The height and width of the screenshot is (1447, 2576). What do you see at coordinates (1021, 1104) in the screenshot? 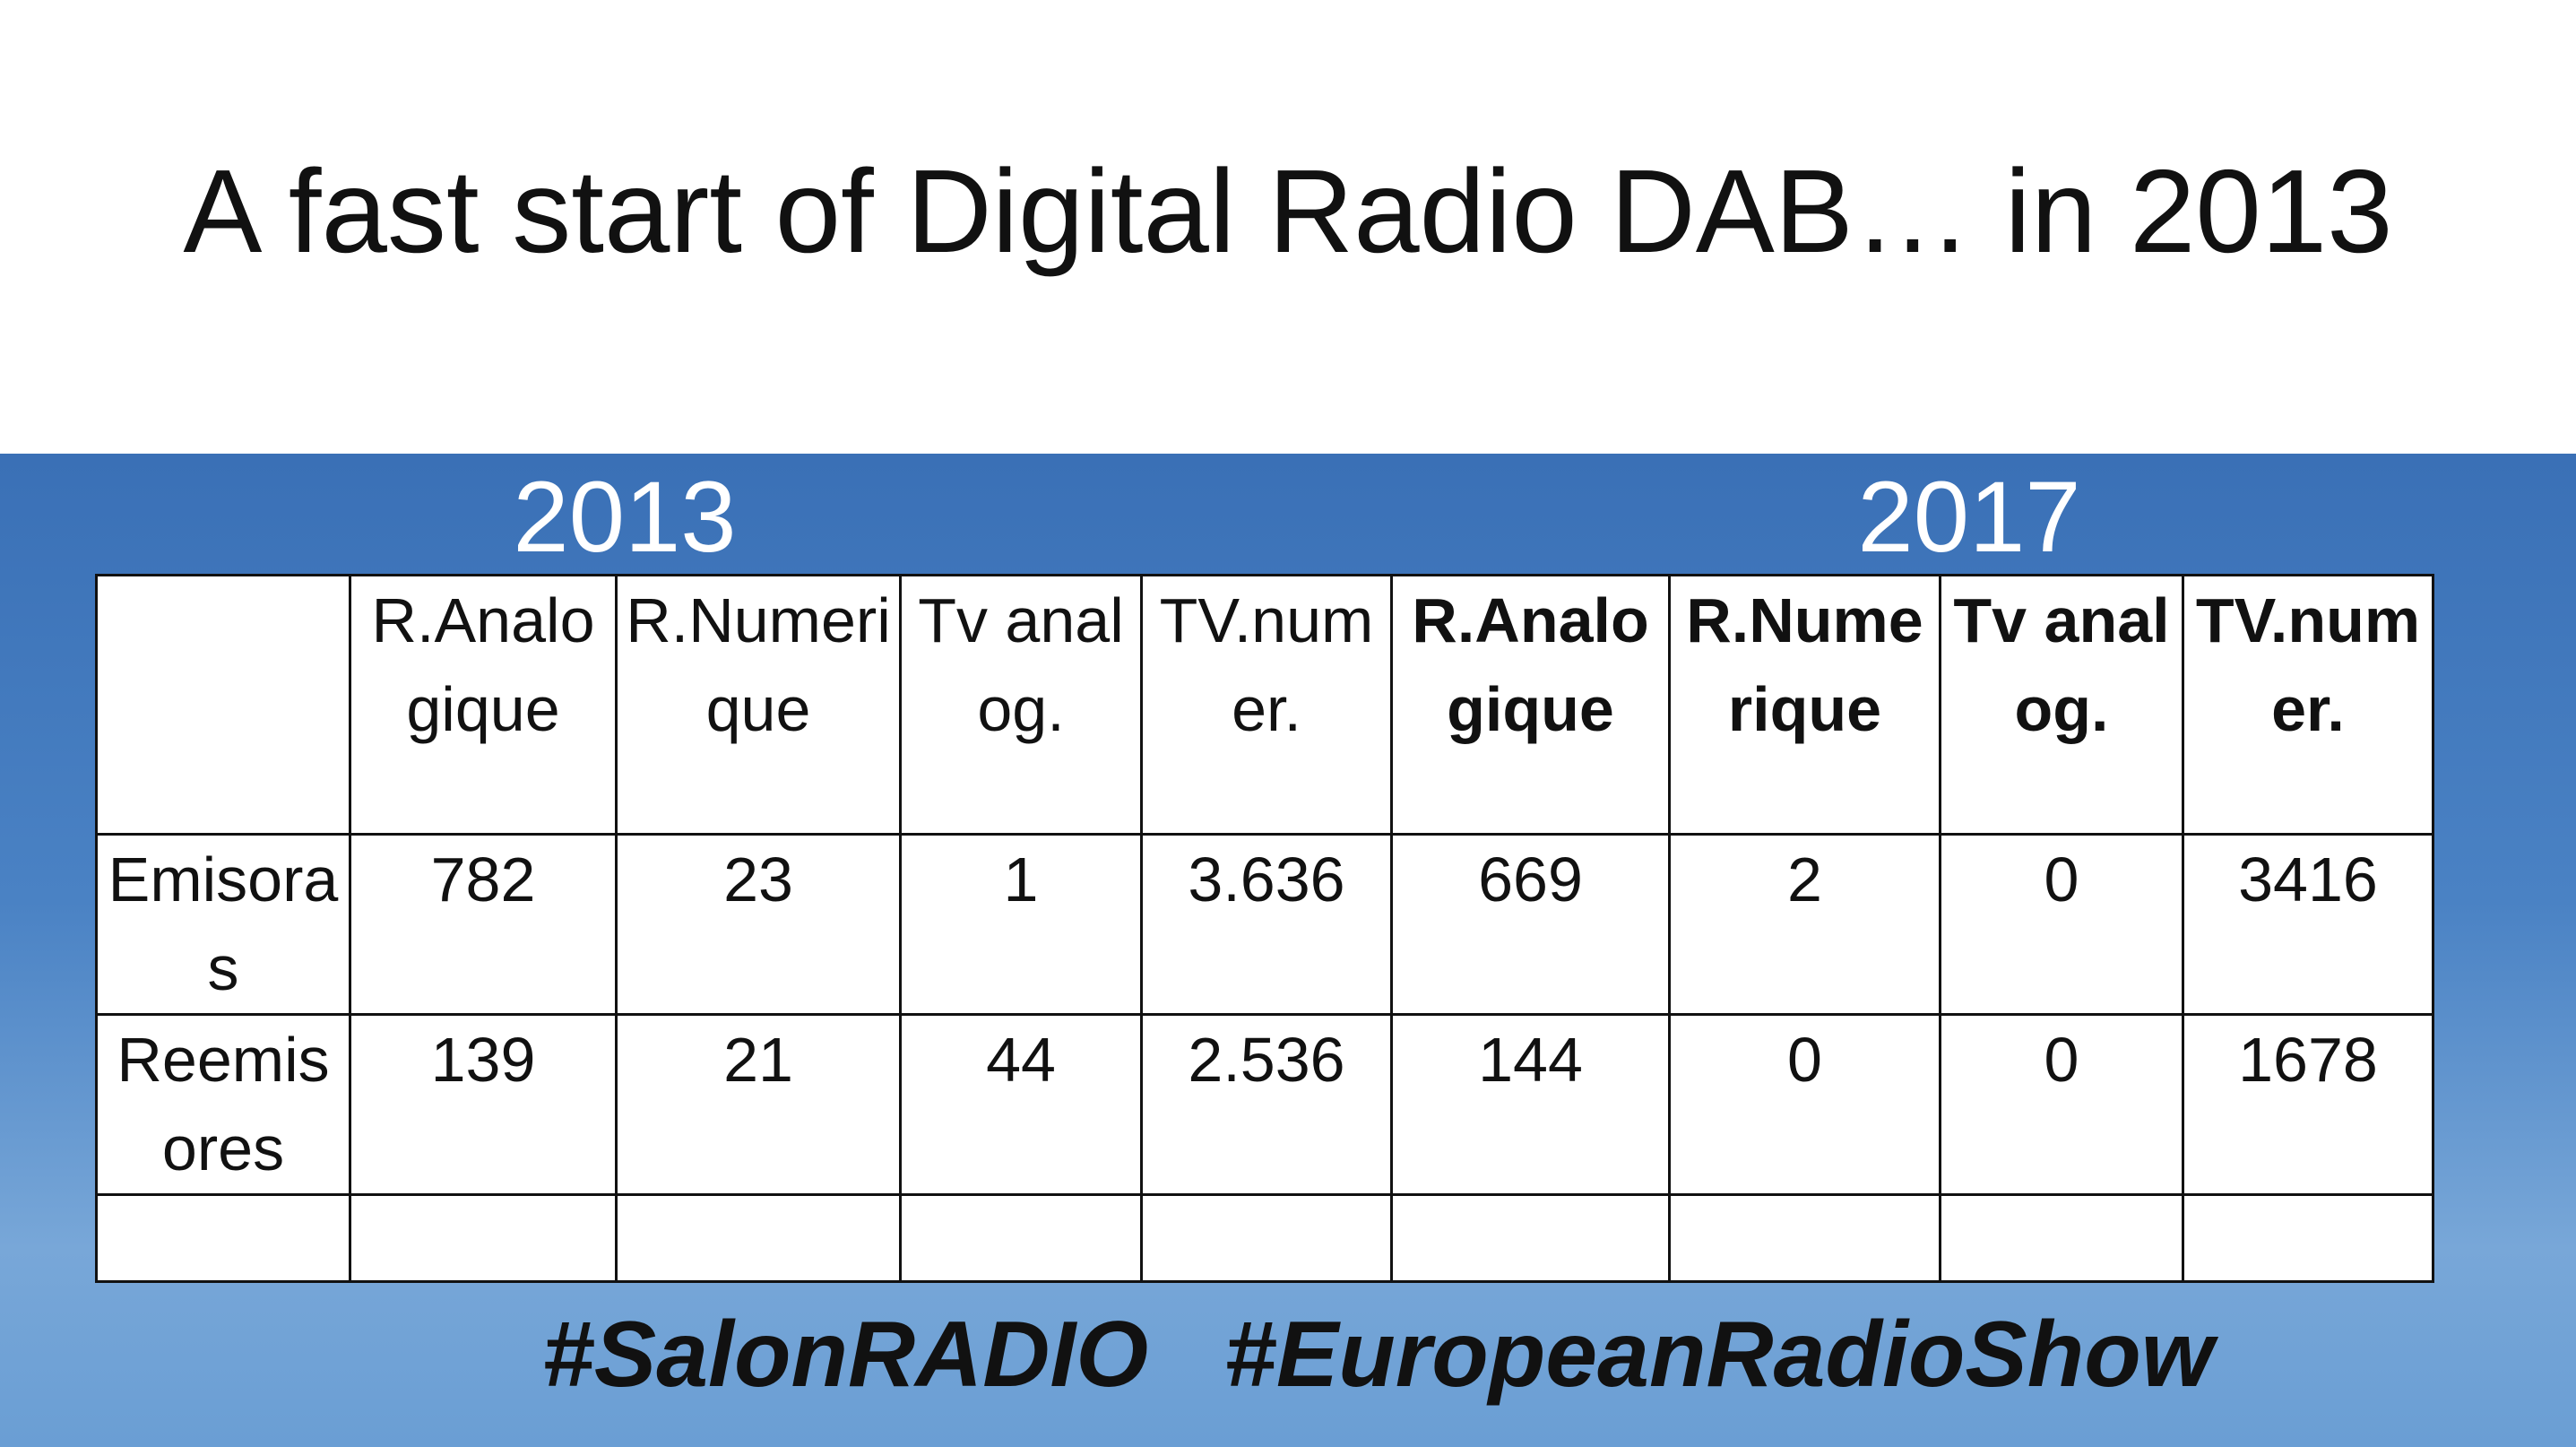
I see `table-cell: 44` at bounding box center [1021, 1104].